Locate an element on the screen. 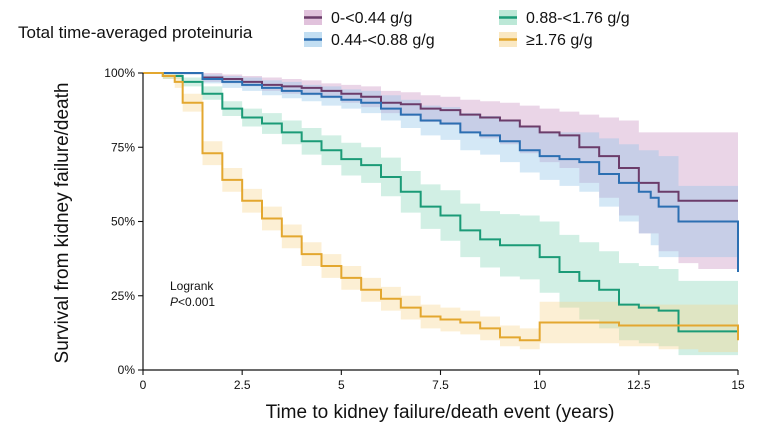 The image size is (757, 434). y-axis-title: Survival from kidney failure/death is located at coordinates (62, 223).